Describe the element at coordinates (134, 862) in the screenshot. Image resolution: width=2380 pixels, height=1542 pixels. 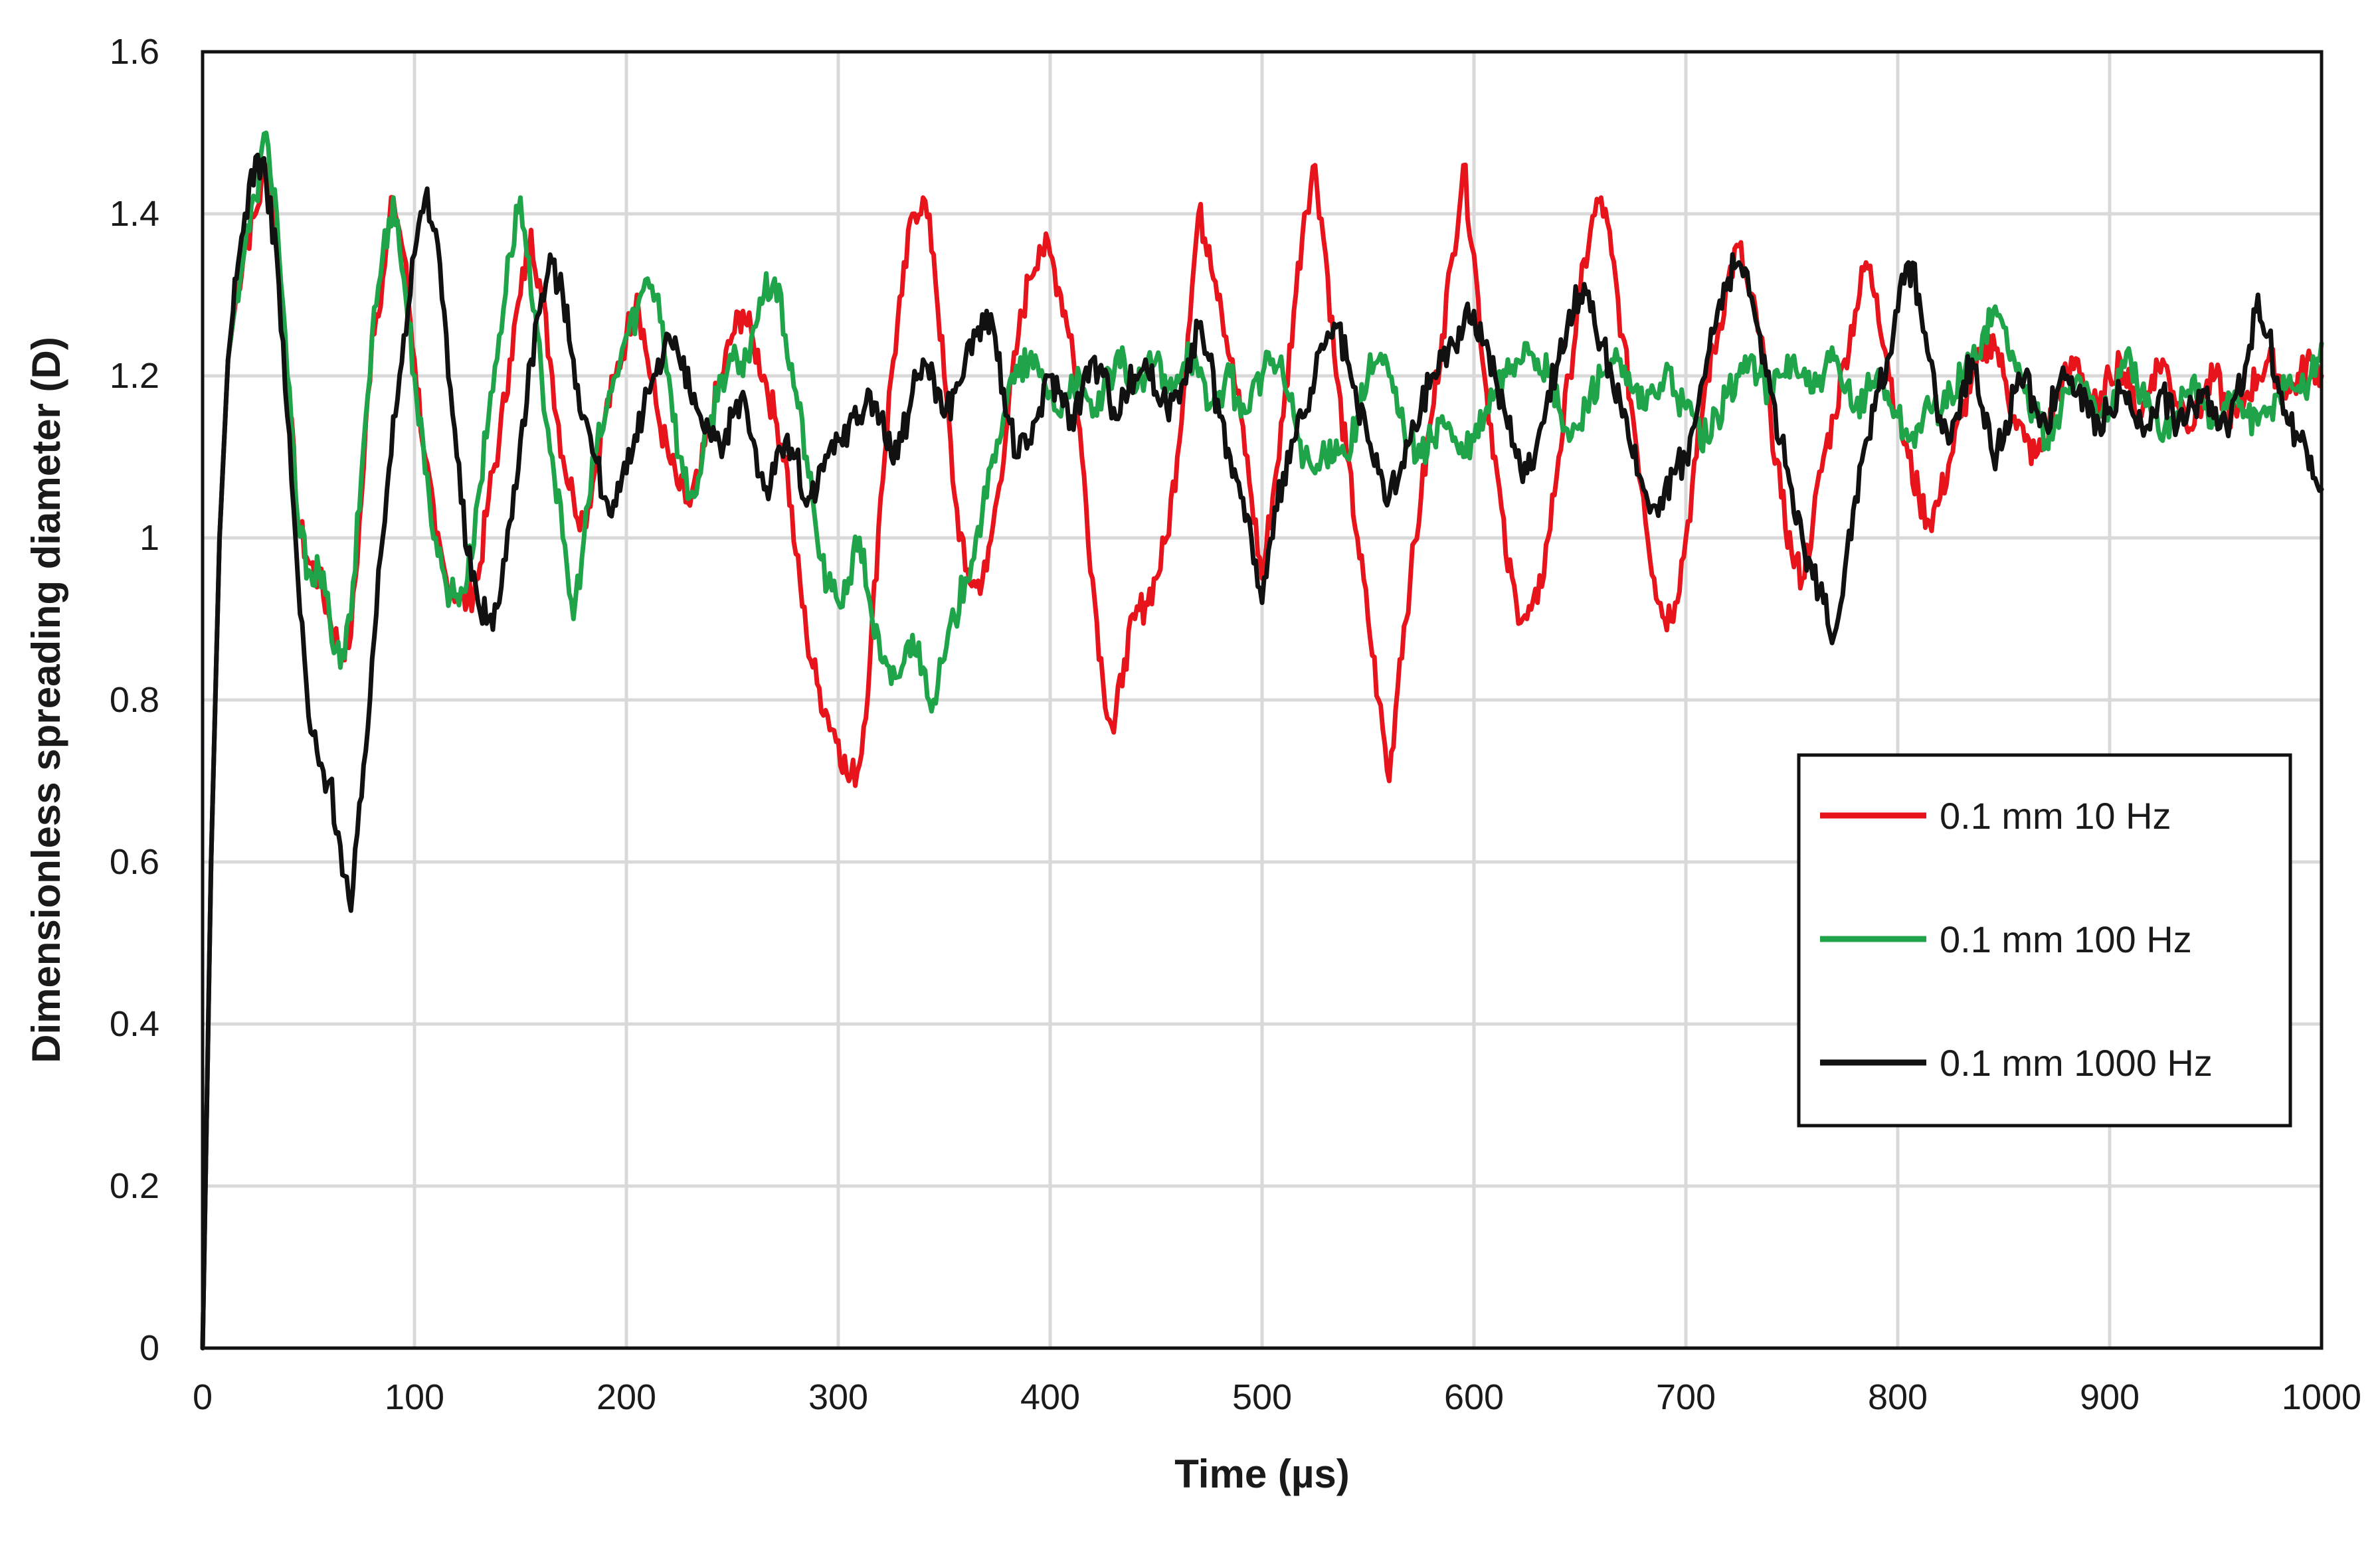
I see `y-tick-label: 0.6` at that location.